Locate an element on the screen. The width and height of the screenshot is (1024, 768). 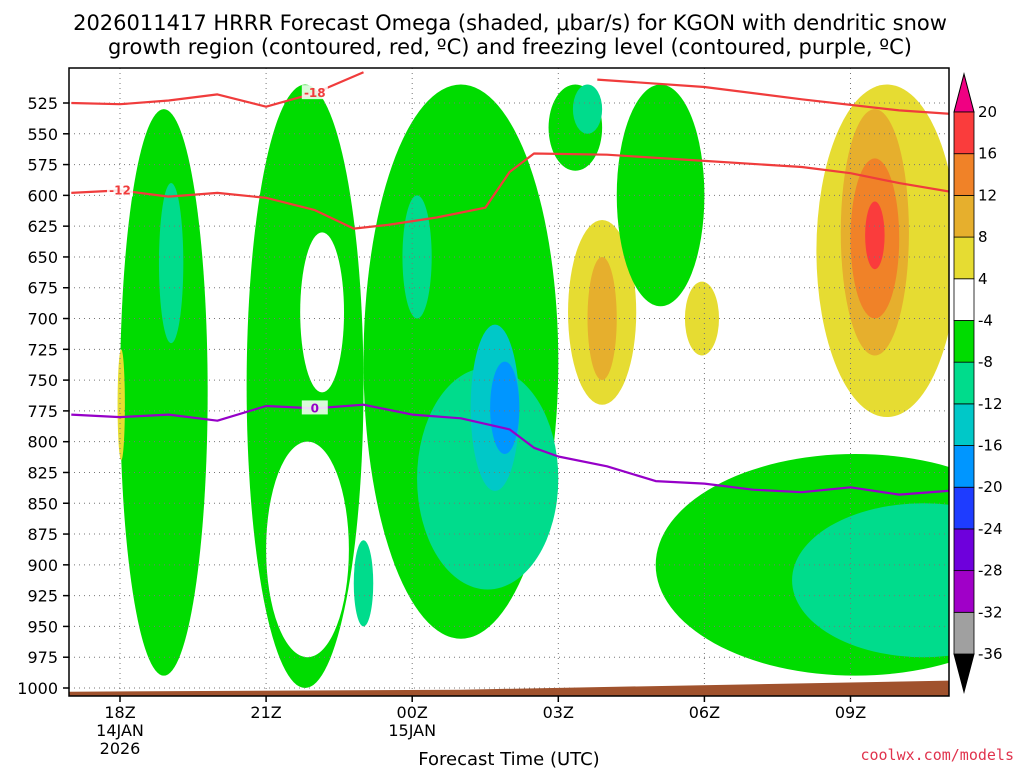
terrain is located at coordinates (509, 688).